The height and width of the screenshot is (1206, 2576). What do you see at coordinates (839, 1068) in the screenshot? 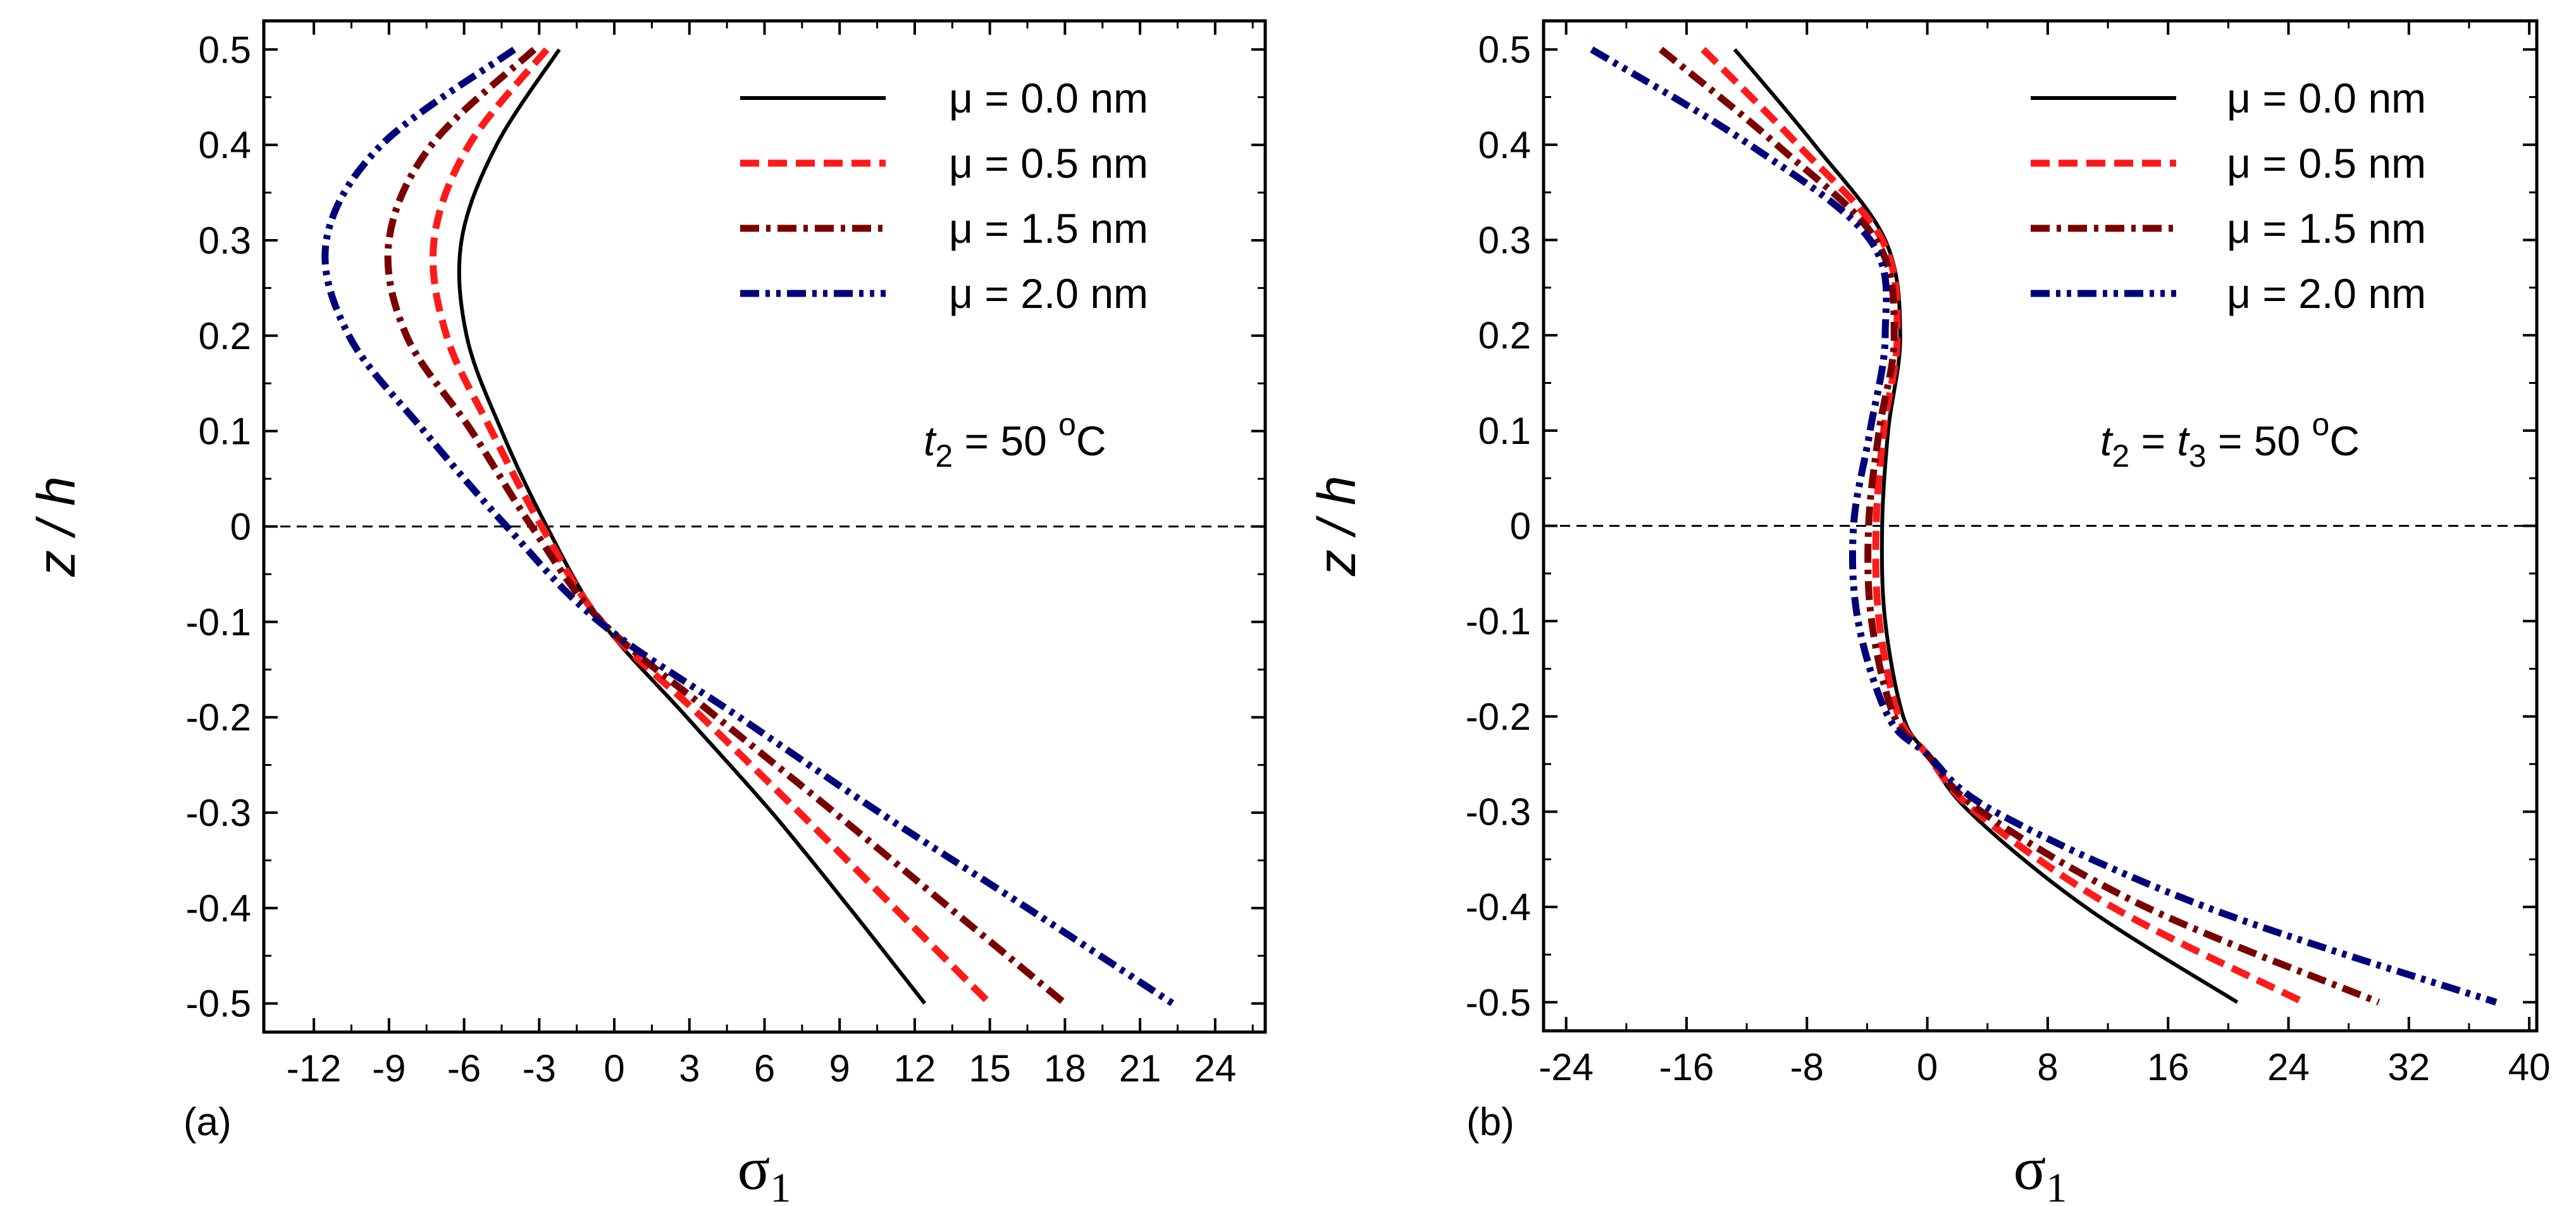
I see `x-tick-label: 9` at bounding box center [839, 1068].